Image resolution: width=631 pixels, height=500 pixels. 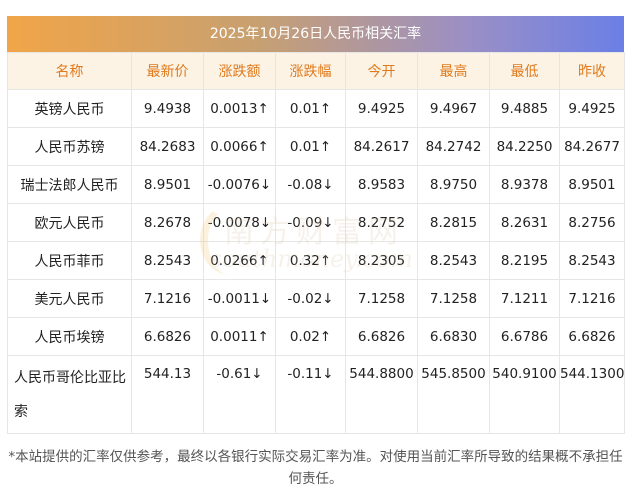 What do you see at coordinates (310, 260) in the screenshot?
I see `change-percent: 0.32↑` at bounding box center [310, 260].